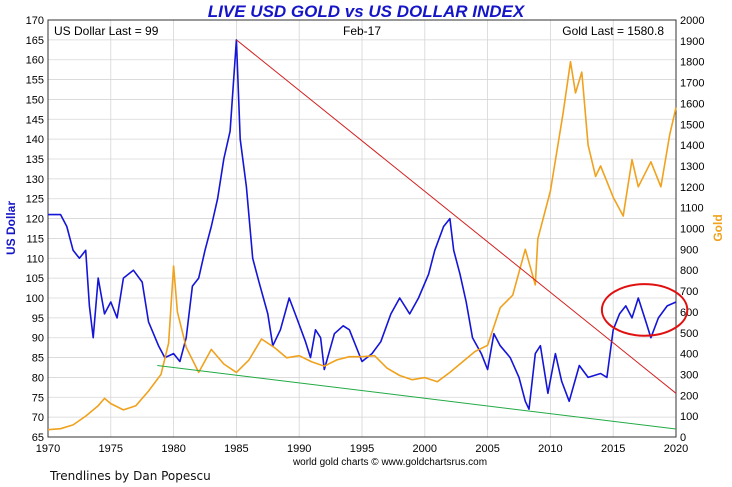 The width and height of the screenshot is (732, 487). I want to click on y-right-axis-title: Gold, so click(718, 227).